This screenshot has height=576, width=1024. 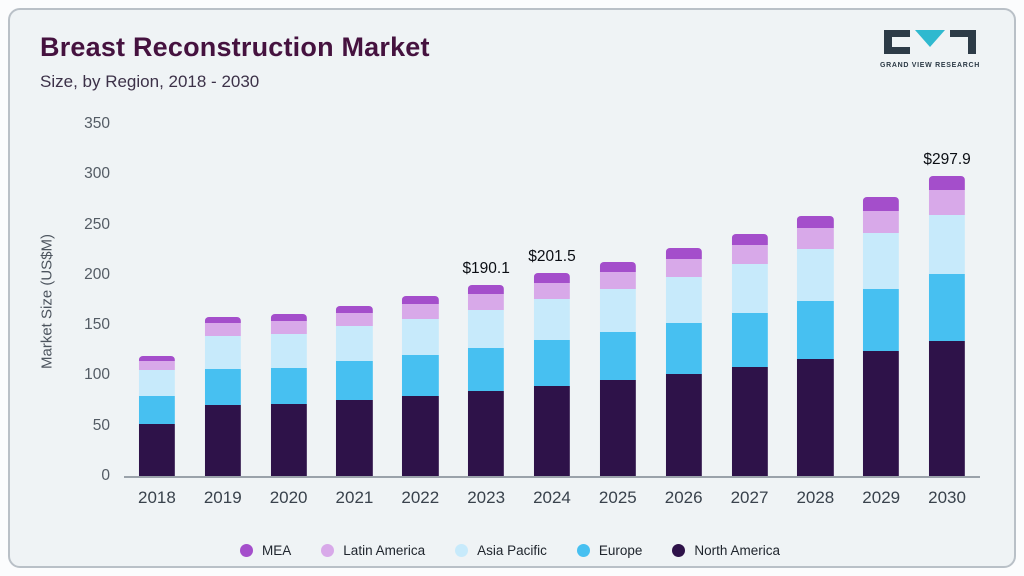 I want to click on segment-2028-mea, so click(x=815, y=221).